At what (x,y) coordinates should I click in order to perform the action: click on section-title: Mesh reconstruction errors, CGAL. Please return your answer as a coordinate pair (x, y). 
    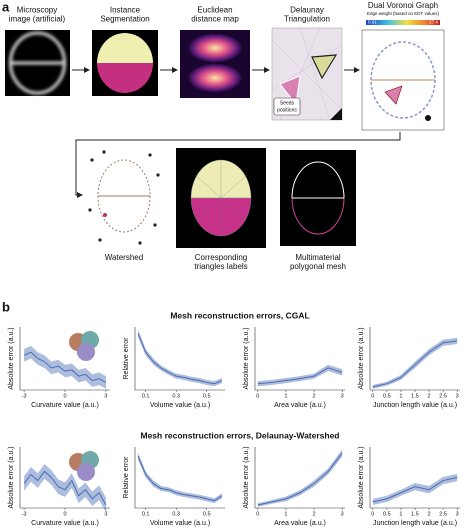
    Looking at the image, I should click on (239, 315).